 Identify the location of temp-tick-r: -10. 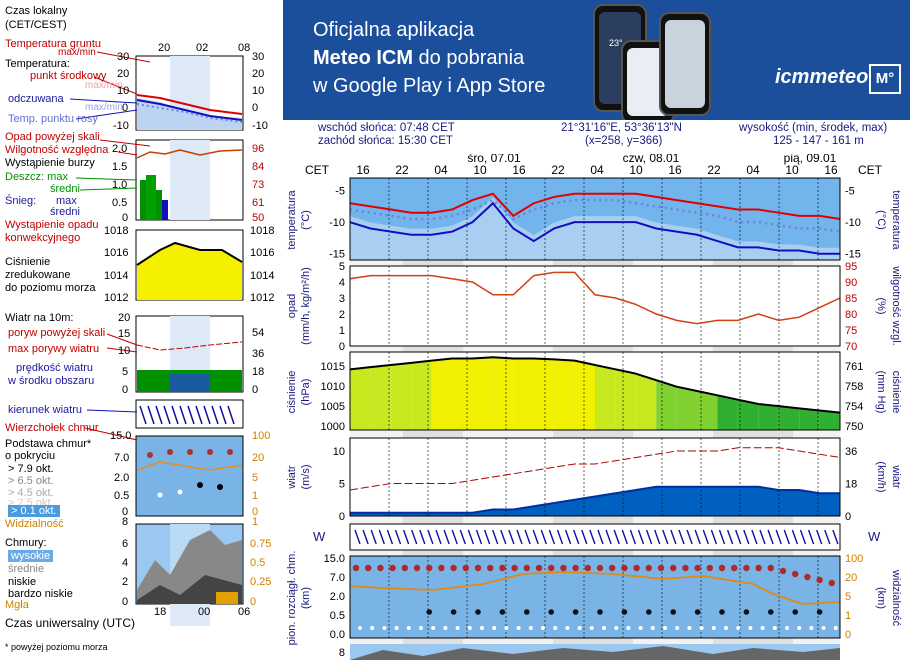
(260, 126).